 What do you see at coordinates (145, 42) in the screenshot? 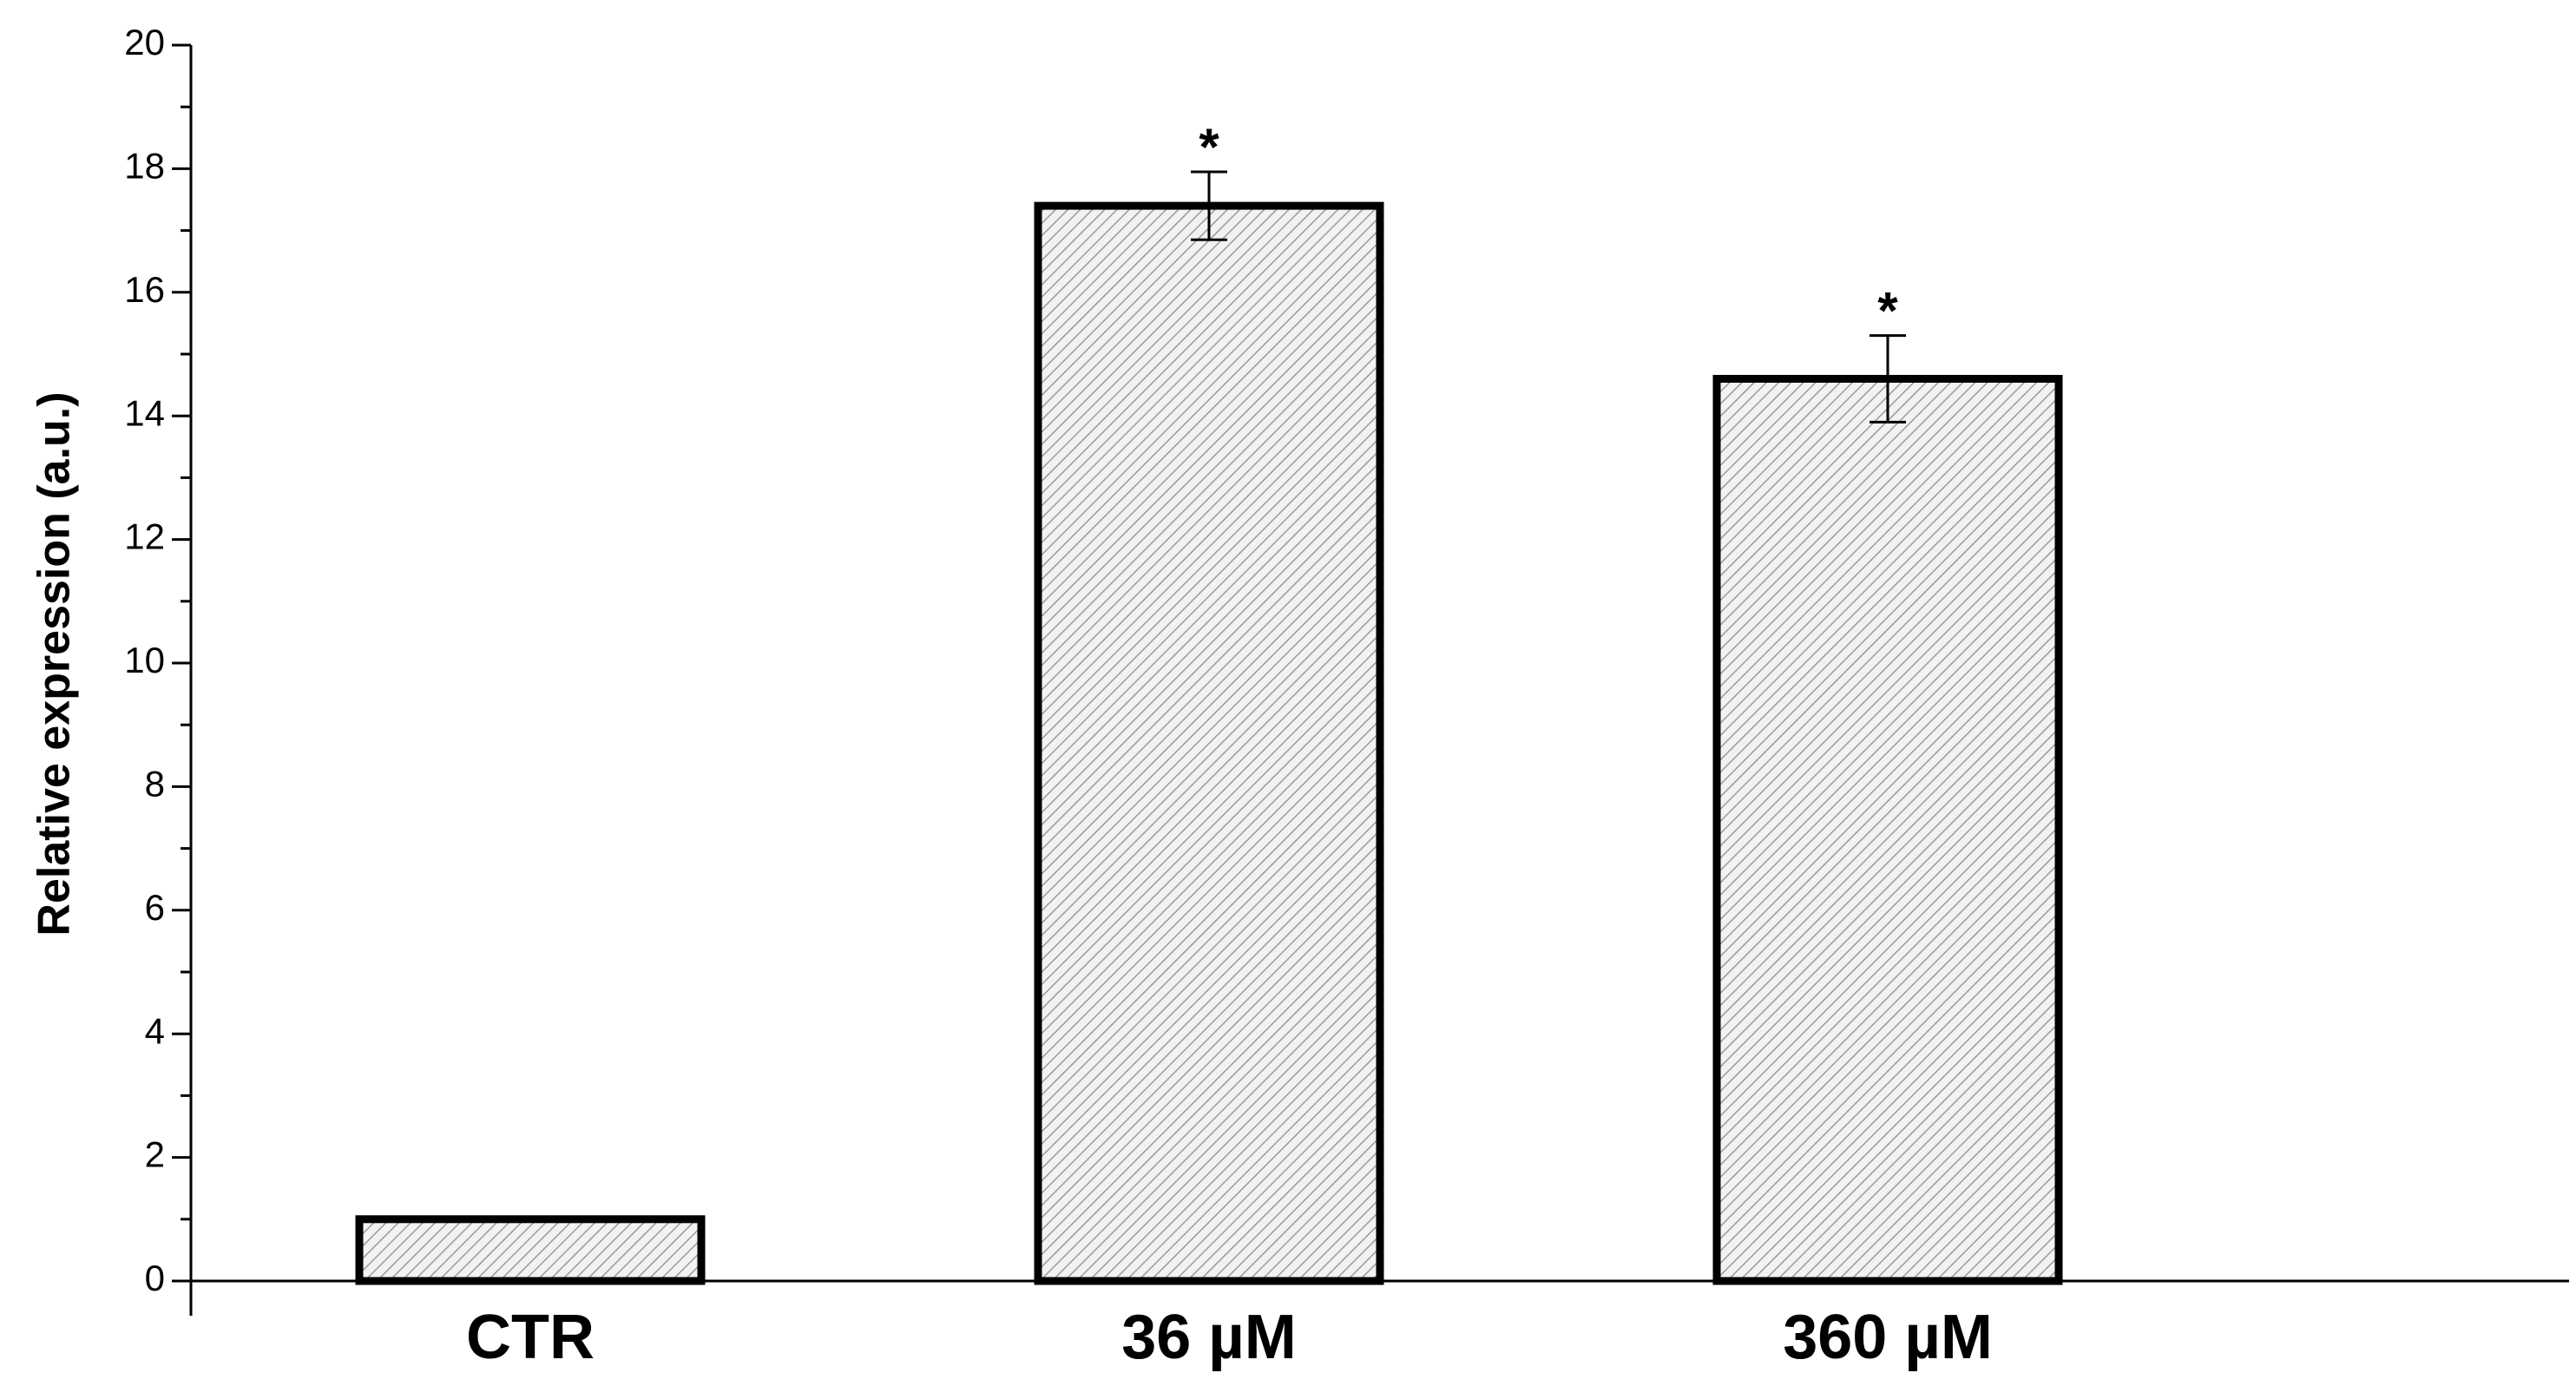
I see `y-tick-label: 20` at bounding box center [145, 42].